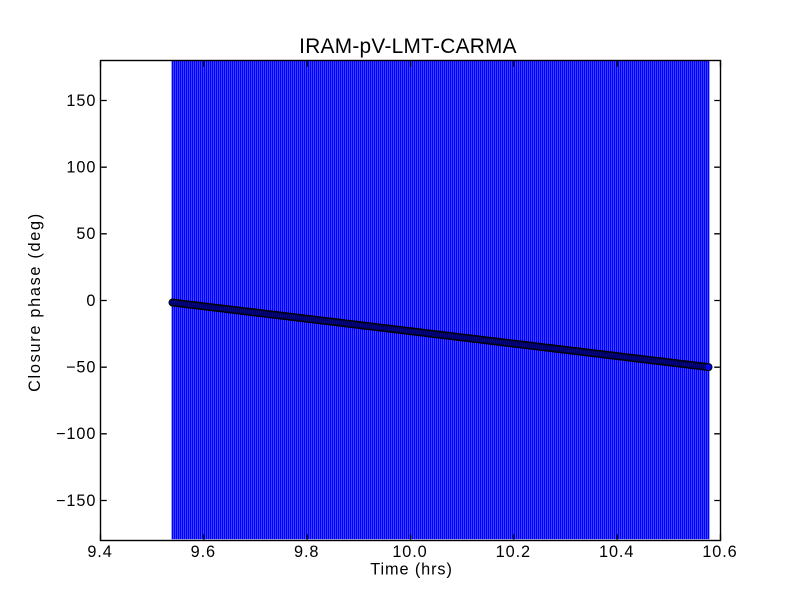 The image size is (800, 600). Describe the element at coordinates (513, 552) in the screenshot. I see `svg-text: 10.2` at that location.